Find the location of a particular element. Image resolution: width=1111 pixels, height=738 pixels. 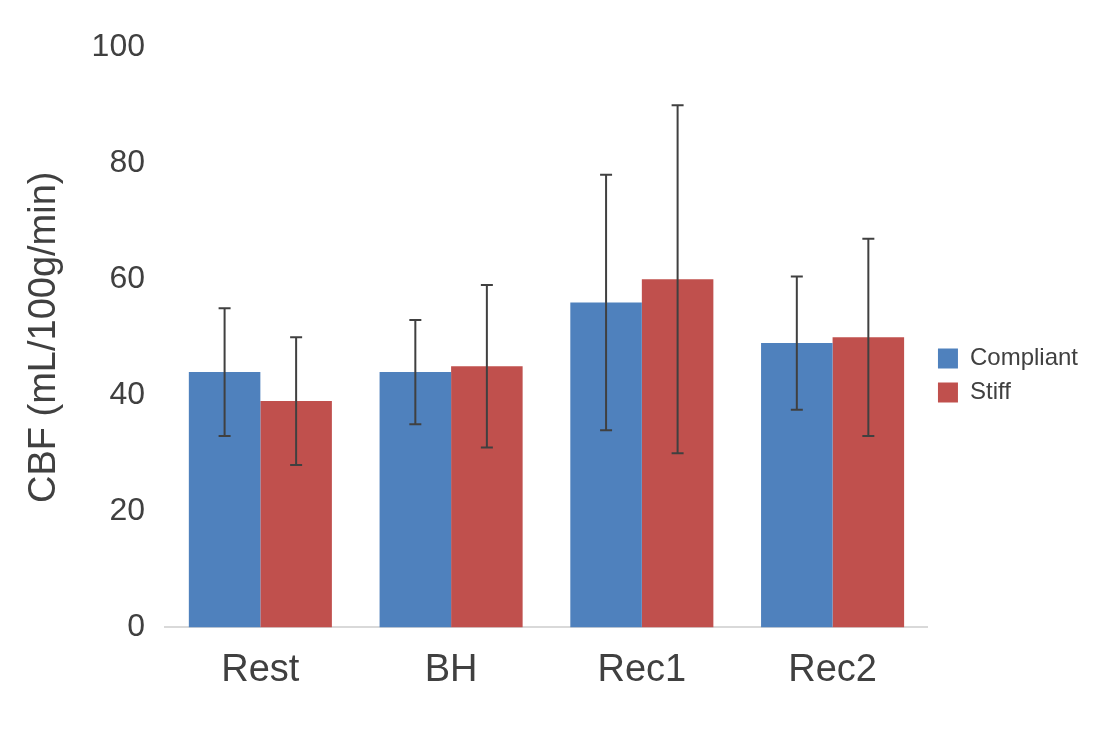

x-tick-label: Rest is located at coordinates (260, 667).